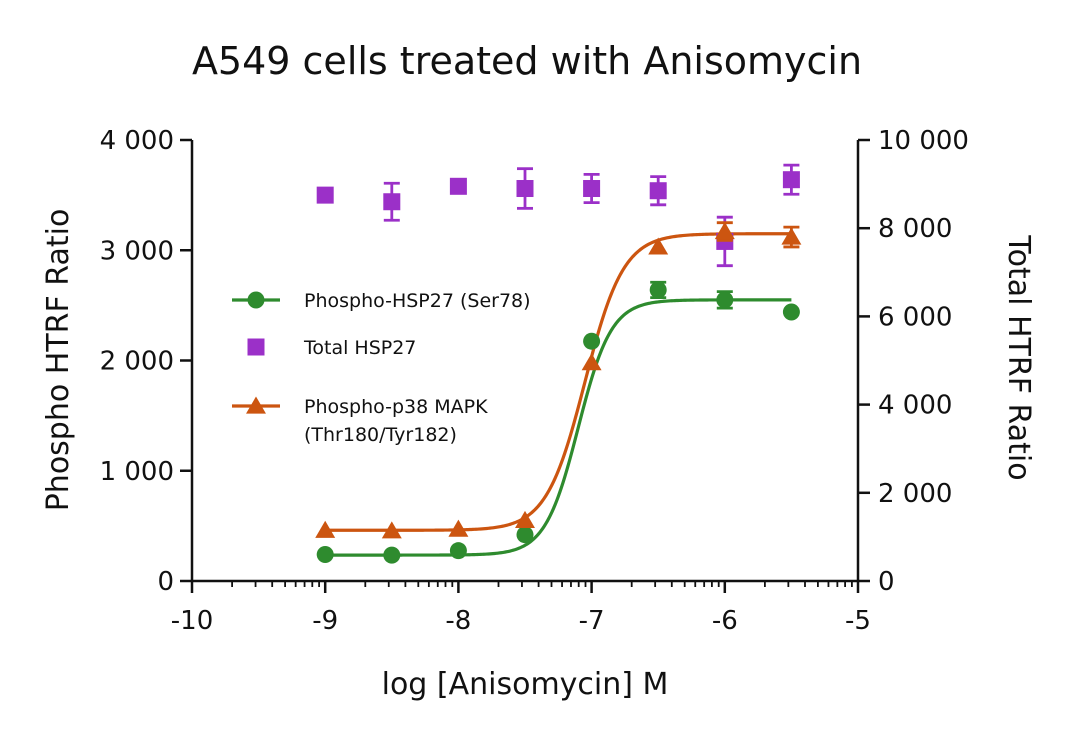  I want to click on y-right-tick-label: 0, so click(886, 582).